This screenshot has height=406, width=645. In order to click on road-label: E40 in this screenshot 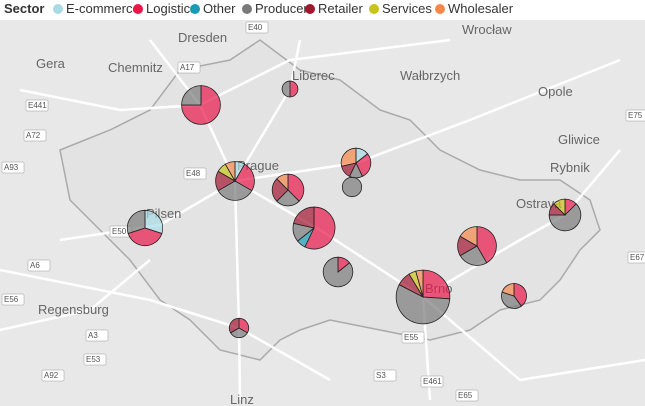, I will do `click(255, 27)`.